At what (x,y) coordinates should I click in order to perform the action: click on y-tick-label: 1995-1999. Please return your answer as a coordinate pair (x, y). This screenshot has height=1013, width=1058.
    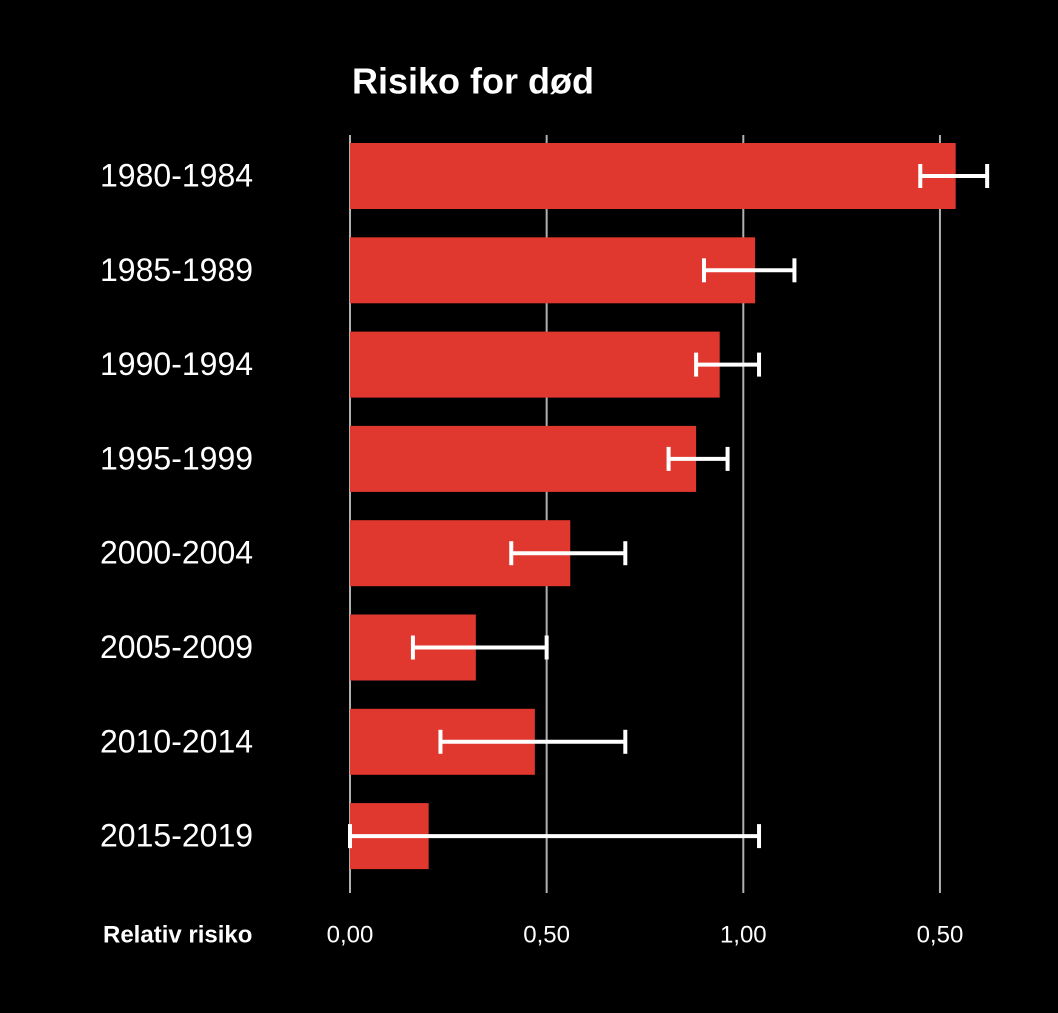
    Looking at the image, I should click on (176, 458).